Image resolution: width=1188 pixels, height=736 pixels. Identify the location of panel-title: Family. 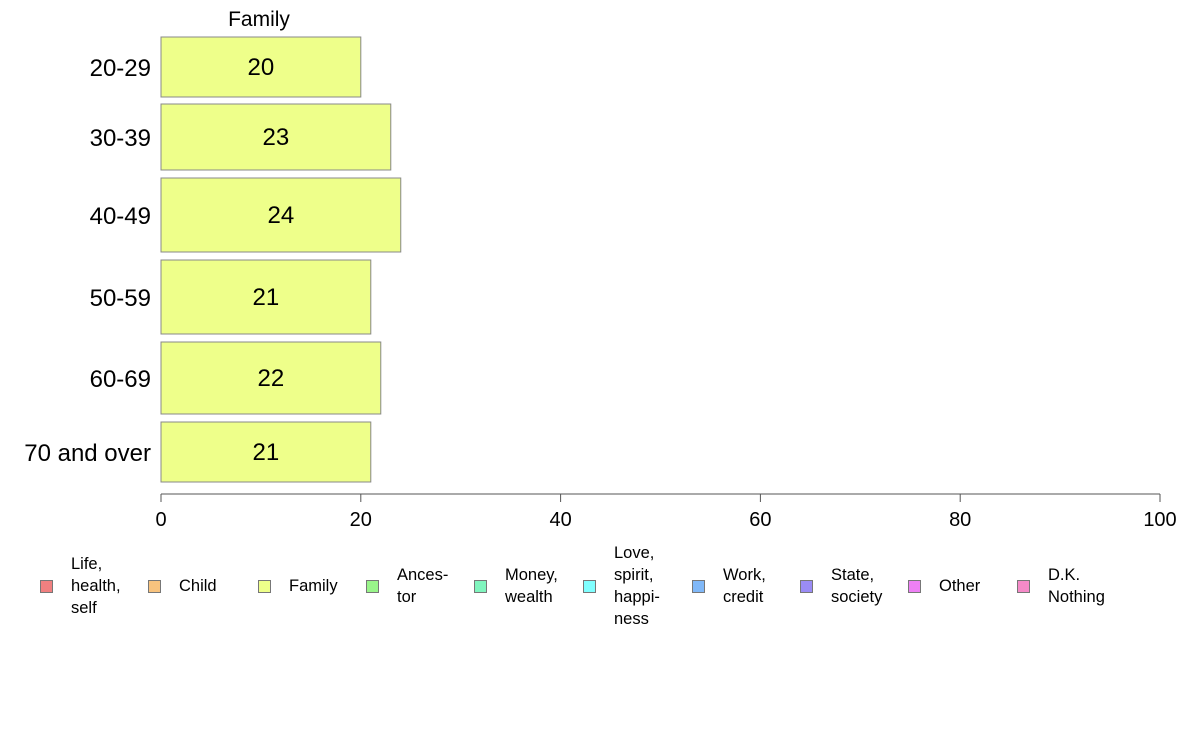
(259, 19).